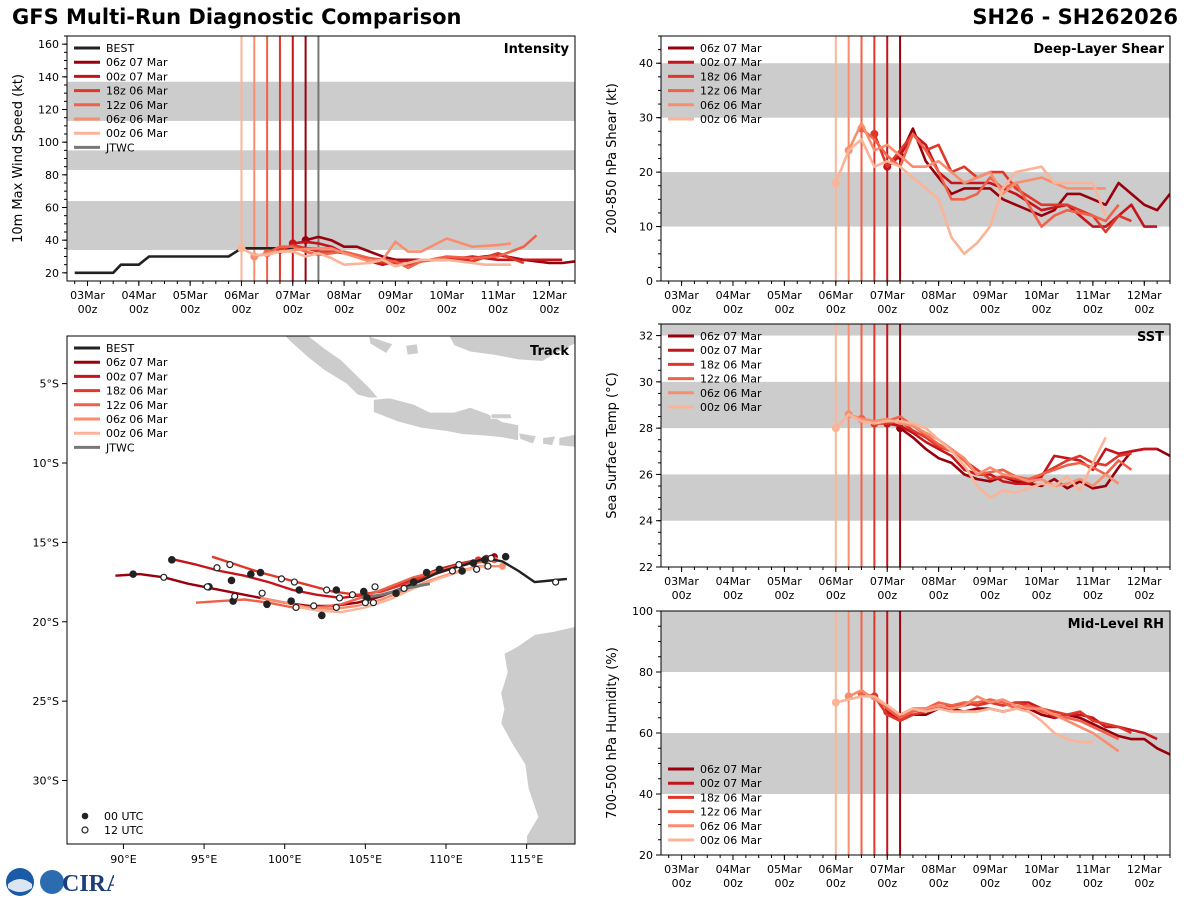  Describe the element at coordinates (646, 172) in the screenshot. I see `y-tick-label: 20` at that location.